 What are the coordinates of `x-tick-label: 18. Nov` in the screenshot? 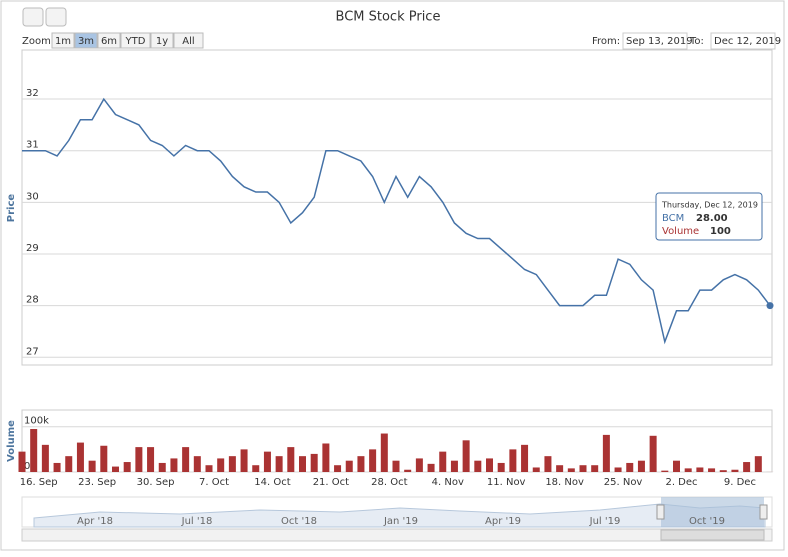 It's located at (564, 482).